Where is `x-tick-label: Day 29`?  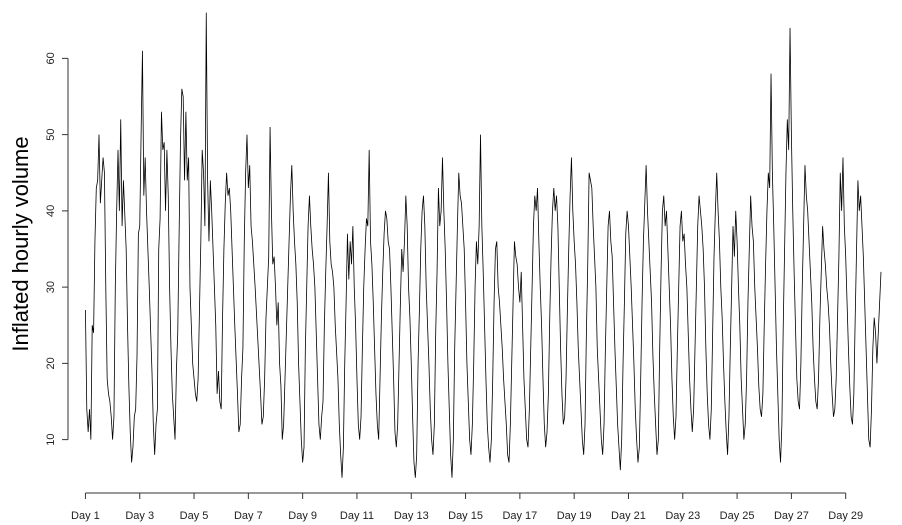
x-tick-label: Day 29 is located at coordinates (845, 516).